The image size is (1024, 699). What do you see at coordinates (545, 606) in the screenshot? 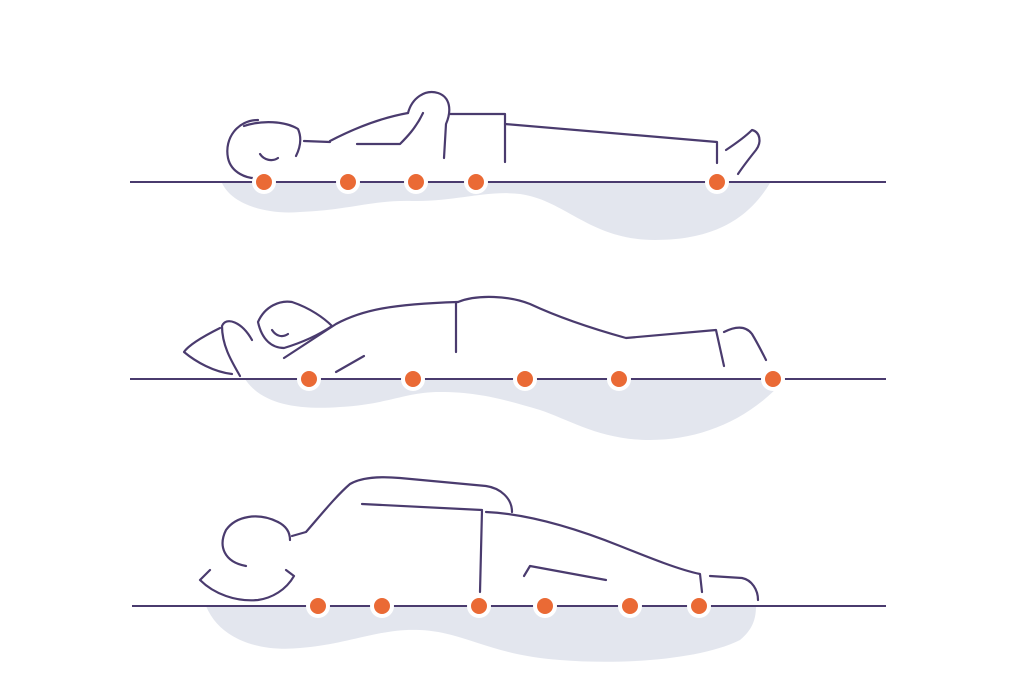
I see `pressure-point-abdomen` at bounding box center [545, 606].